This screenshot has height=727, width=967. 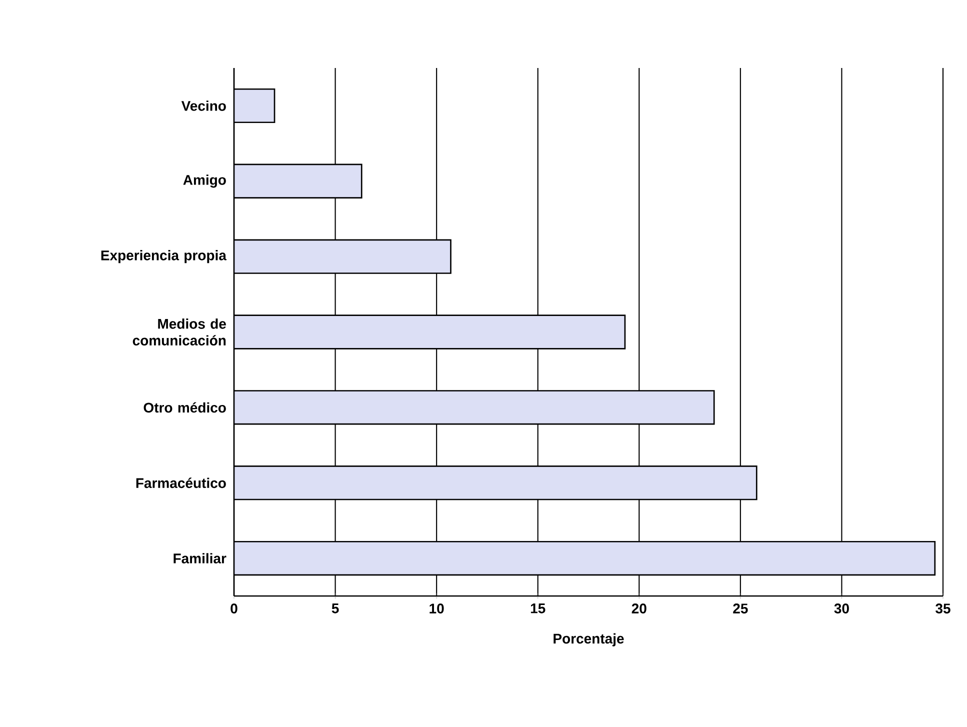 What do you see at coordinates (437, 609) in the screenshot?
I see `x-tick-label: 10` at bounding box center [437, 609].